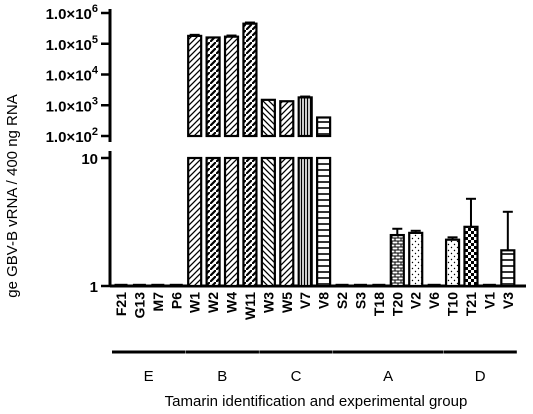  What do you see at coordinates (489, 300) in the screenshot?
I see `x-tick-label: V1` at bounding box center [489, 300].